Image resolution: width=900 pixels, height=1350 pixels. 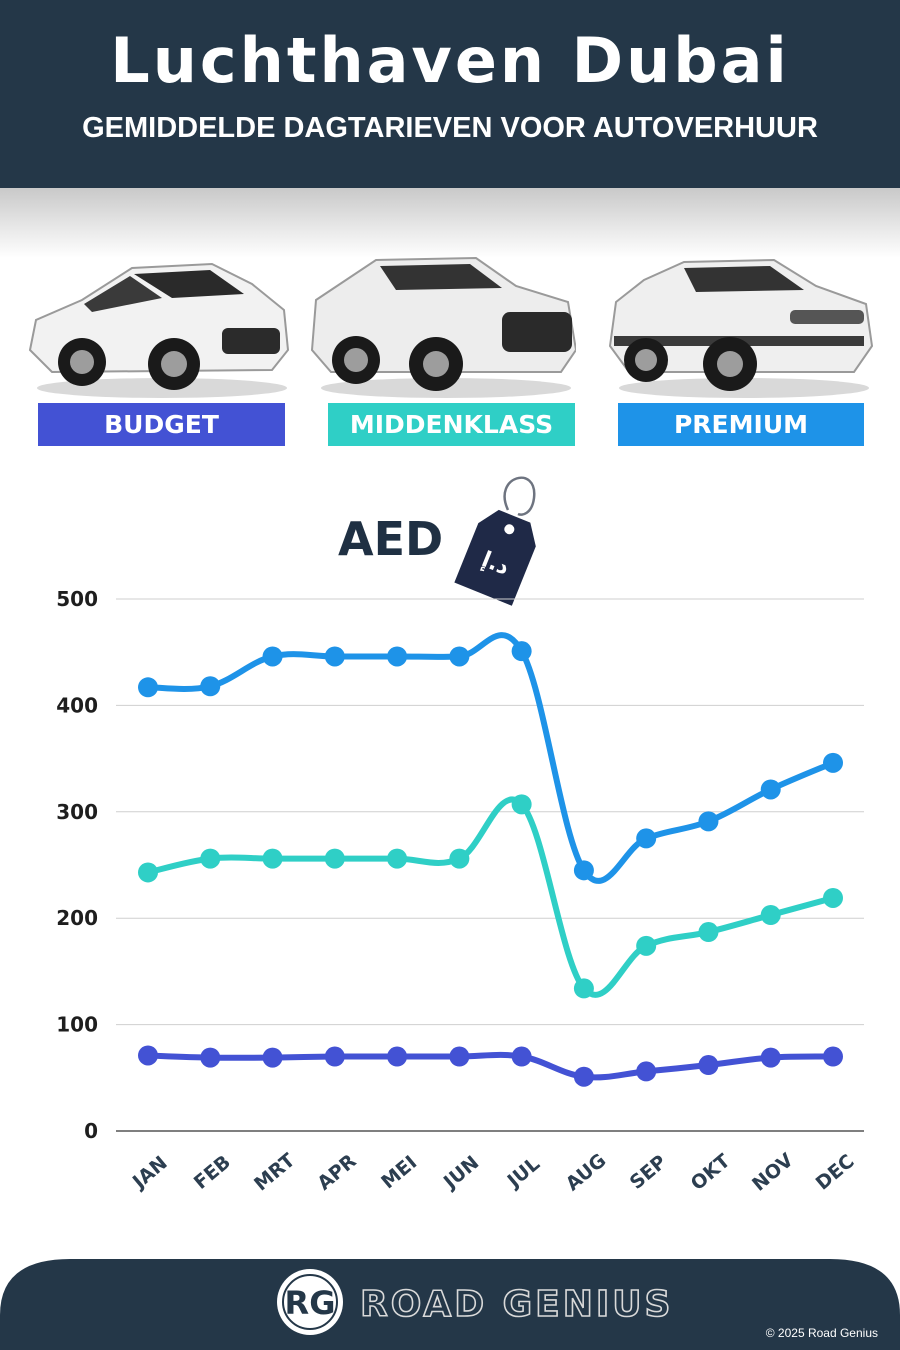 I want to click on data-point-budget-feb, so click(x=210, y=1057).